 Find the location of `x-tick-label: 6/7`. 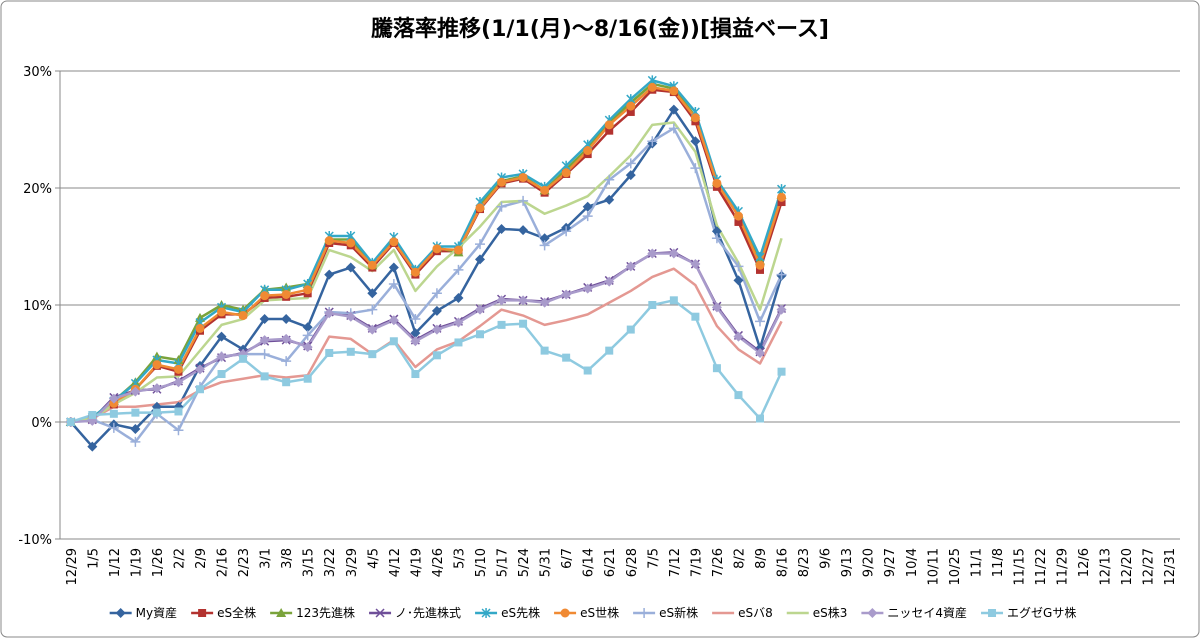

x-tick-label: 6/7 is located at coordinates (567, 558).